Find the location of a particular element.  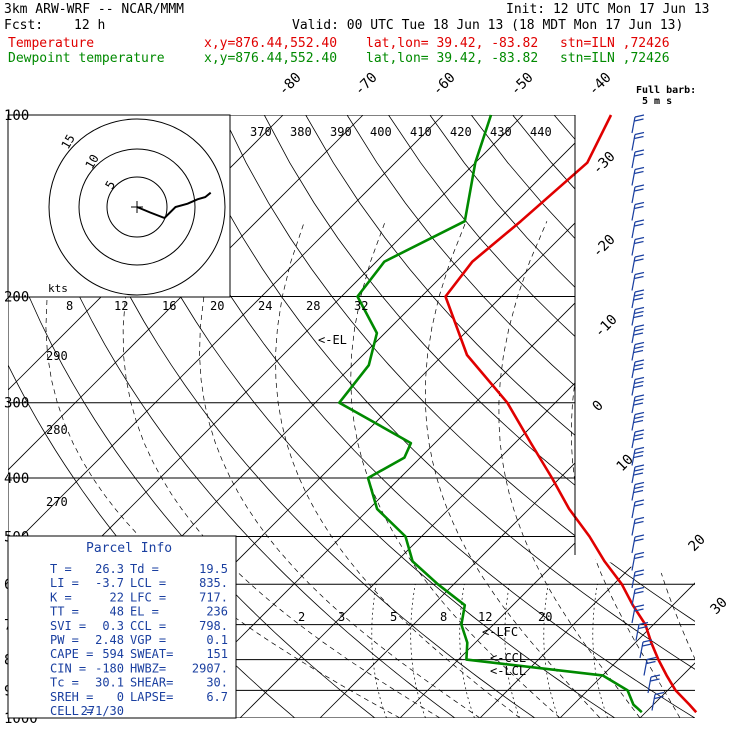

parcel-value: 48 is located at coordinates (117, 612).